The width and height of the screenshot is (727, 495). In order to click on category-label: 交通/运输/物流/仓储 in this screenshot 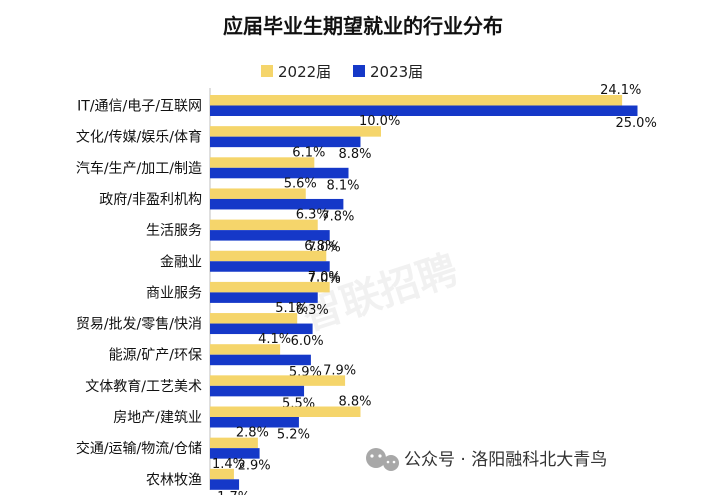, I will do `click(139, 448)`.